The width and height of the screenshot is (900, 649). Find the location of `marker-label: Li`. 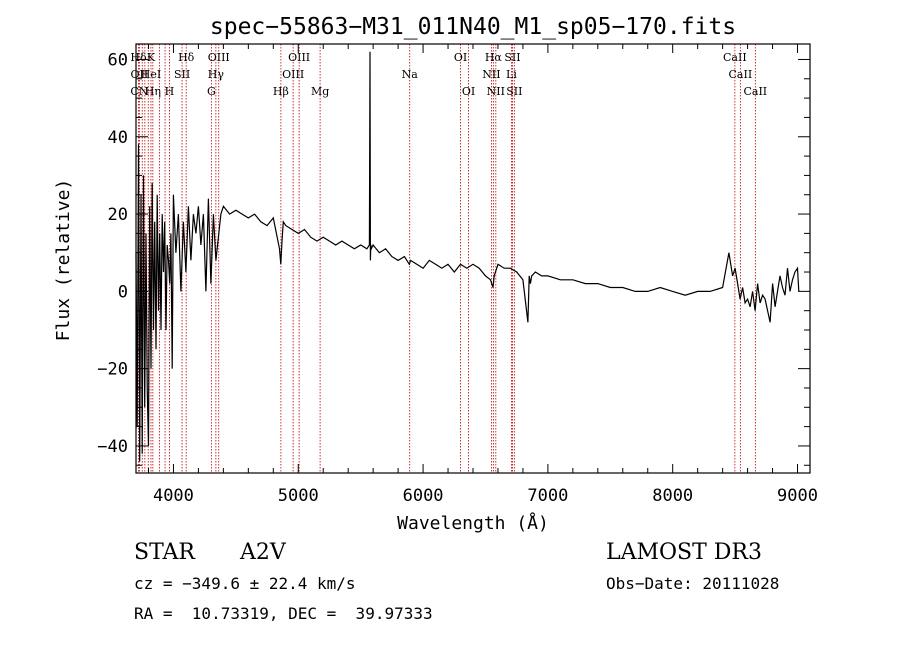

marker-label: Li is located at coordinates (511, 74).